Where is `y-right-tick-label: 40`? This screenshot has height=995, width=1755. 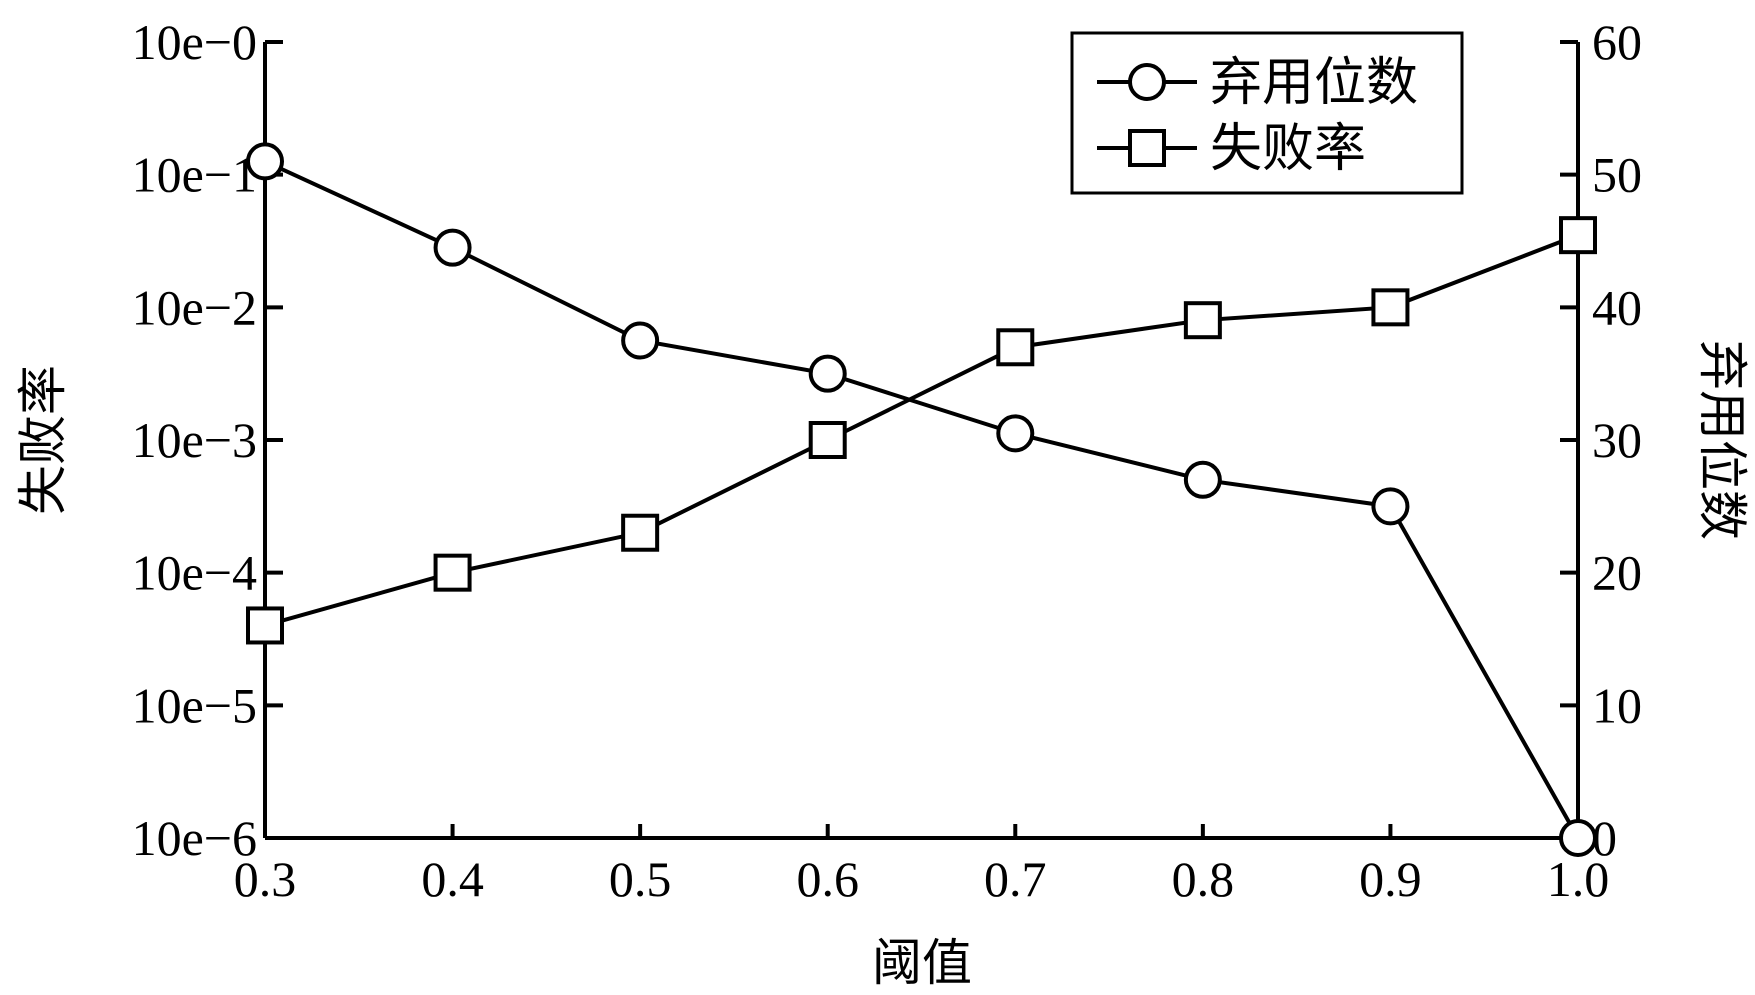
y-right-tick-label: 40 is located at coordinates (1617, 307).